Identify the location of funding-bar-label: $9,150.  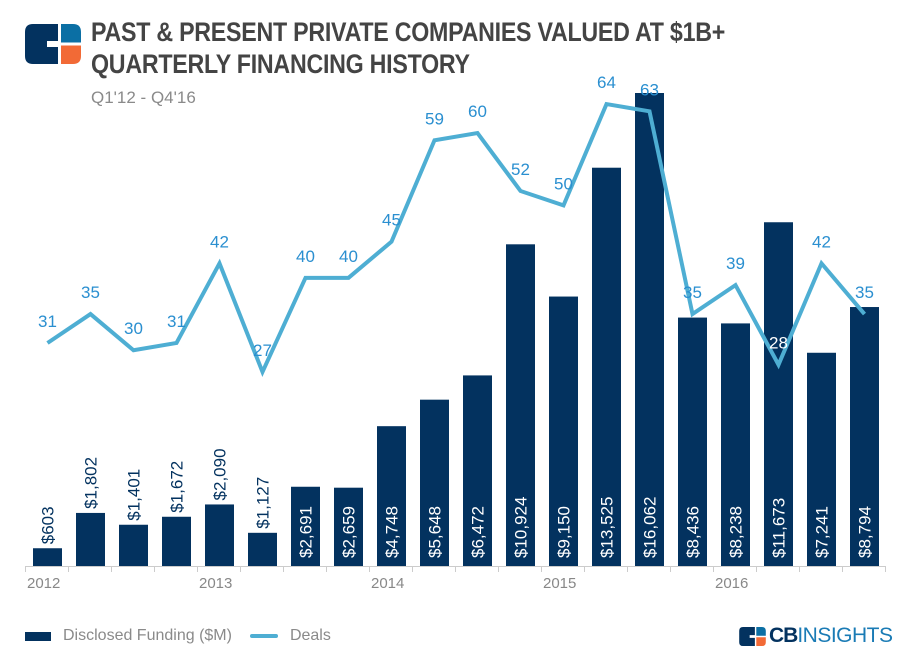
(564, 532).